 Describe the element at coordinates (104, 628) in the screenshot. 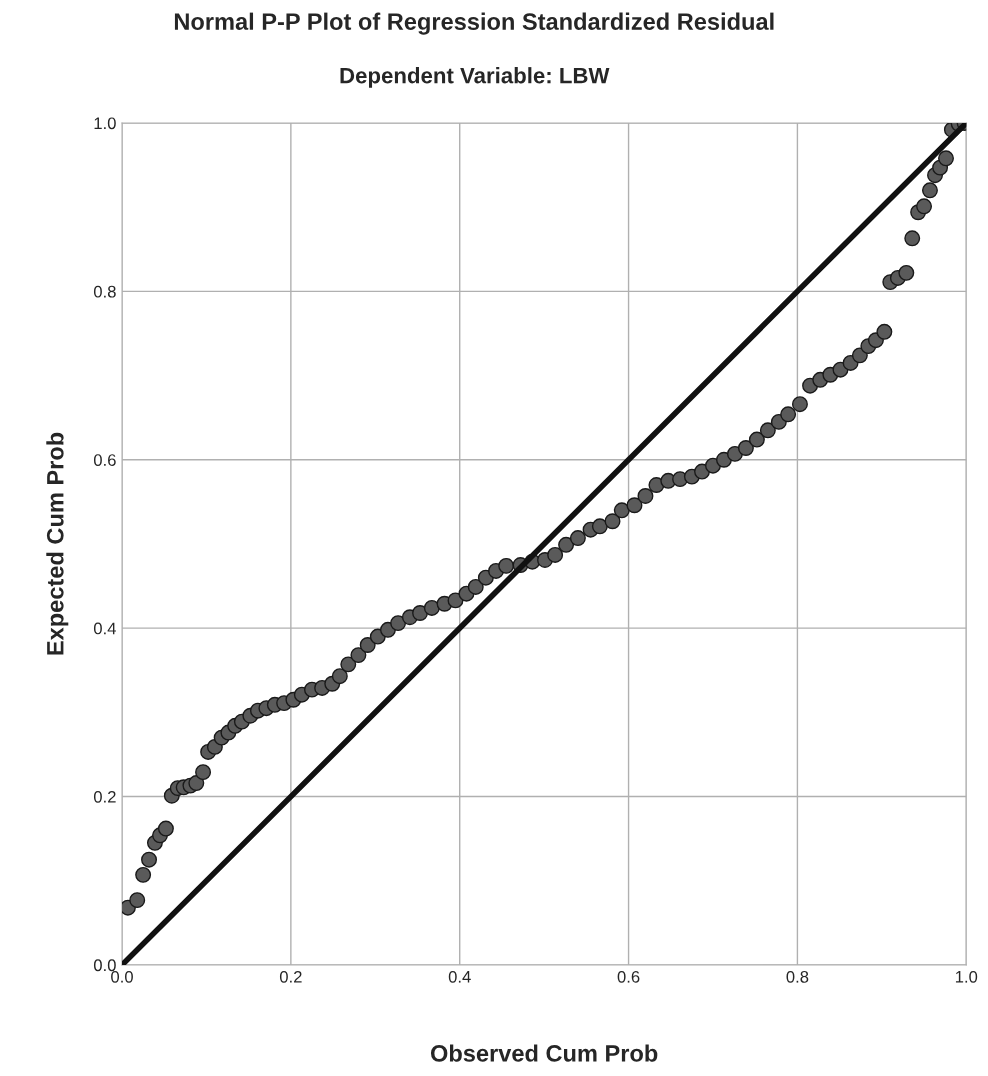

I see `y-tick-label: 0.4` at that location.